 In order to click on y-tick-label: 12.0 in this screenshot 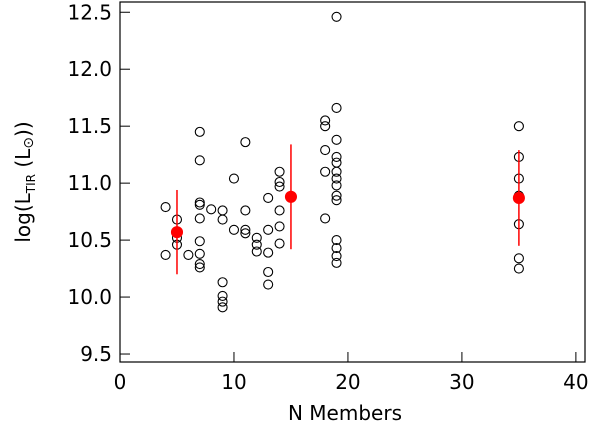, I will do `click(89, 69)`.